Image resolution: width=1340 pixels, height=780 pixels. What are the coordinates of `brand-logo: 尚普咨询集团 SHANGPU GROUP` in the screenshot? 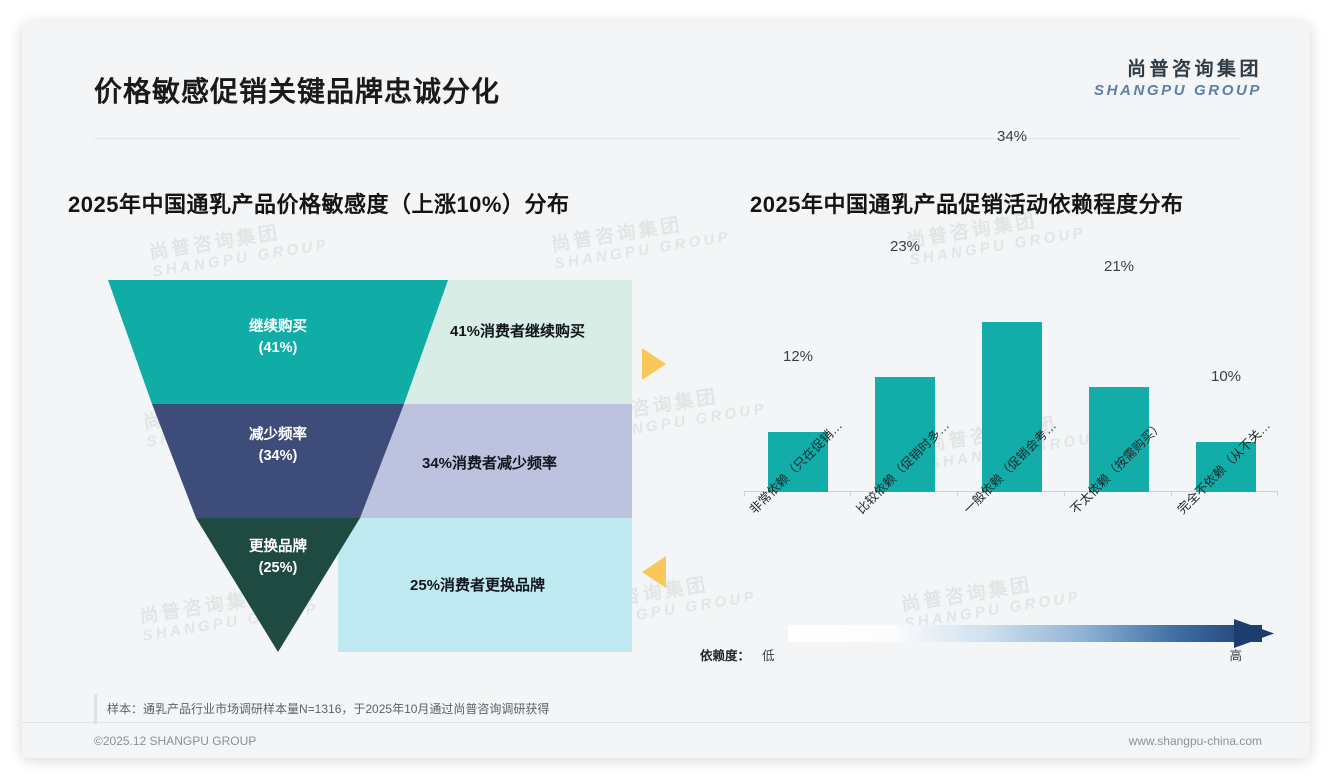 It's located at (1178, 79).